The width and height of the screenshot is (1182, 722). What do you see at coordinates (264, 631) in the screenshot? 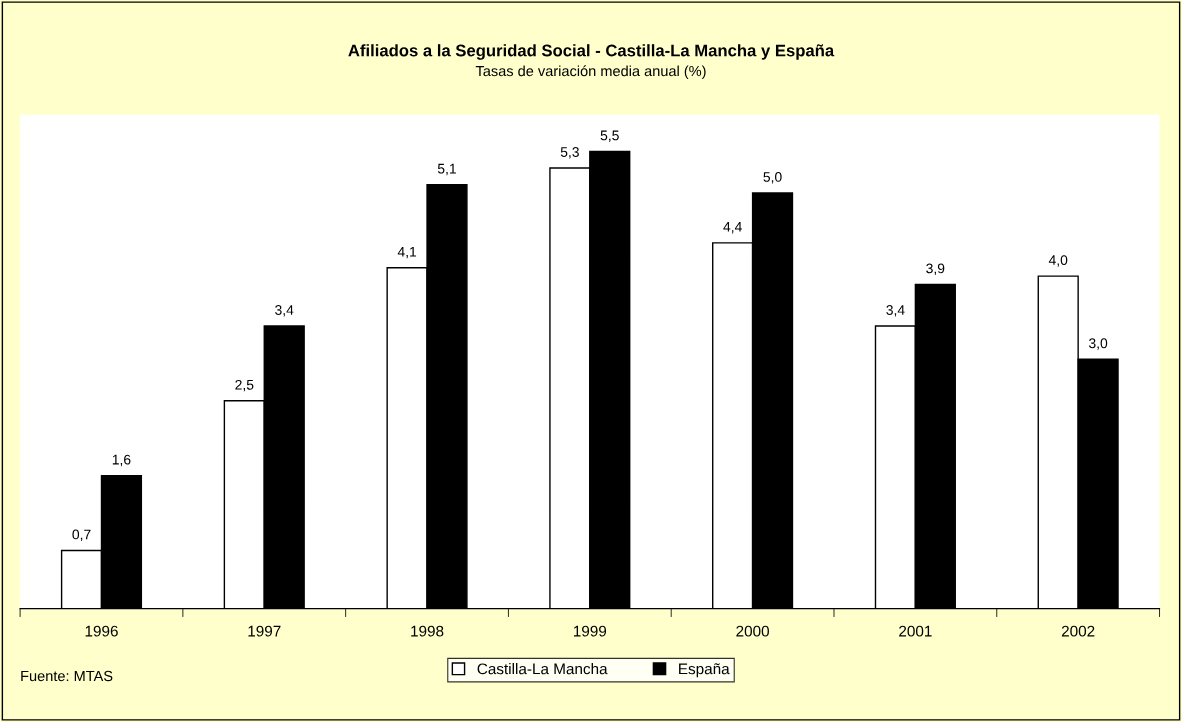
I see `x-tick-label: 1997` at bounding box center [264, 631].